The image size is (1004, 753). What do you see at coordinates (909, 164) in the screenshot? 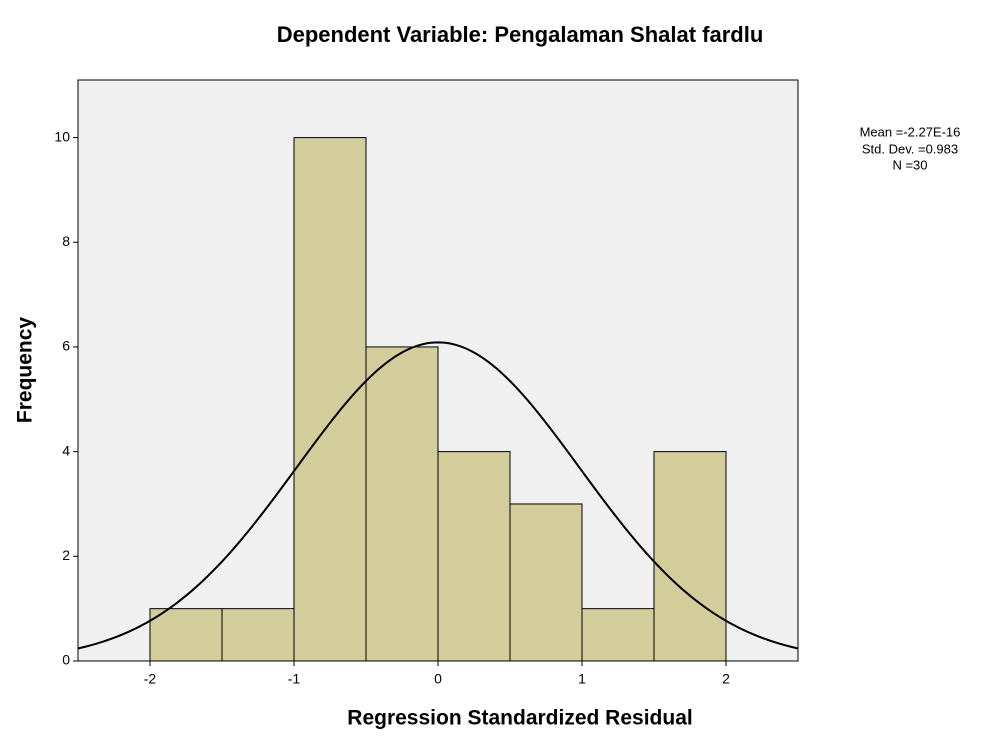
I see `n-note: N =30` at bounding box center [909, 164].